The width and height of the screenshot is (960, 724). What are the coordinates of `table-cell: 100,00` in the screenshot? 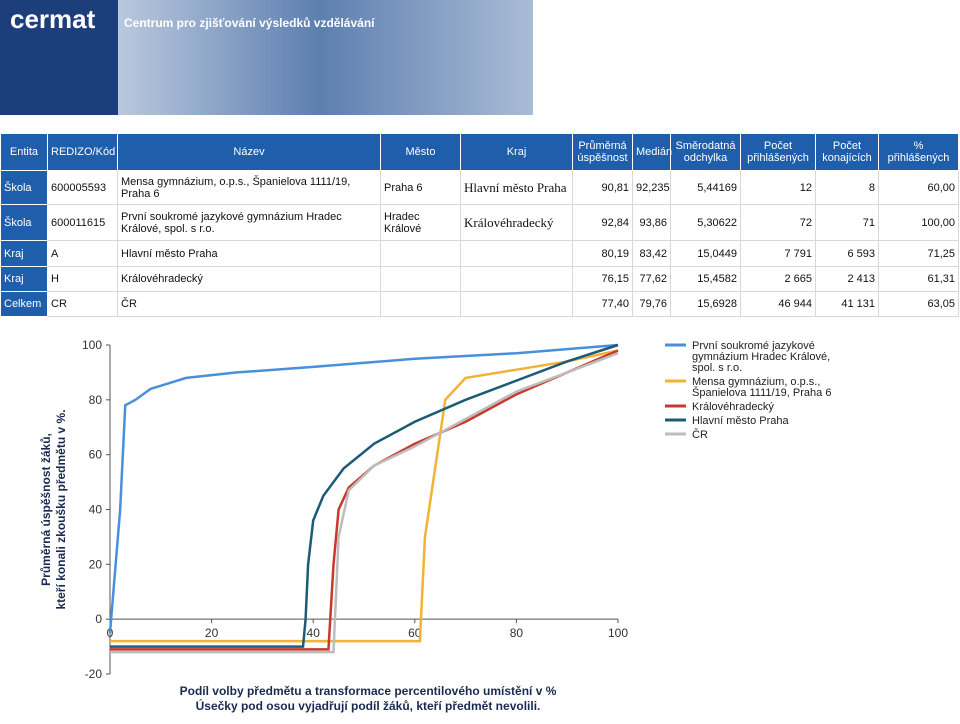 It's located at (918, 222).